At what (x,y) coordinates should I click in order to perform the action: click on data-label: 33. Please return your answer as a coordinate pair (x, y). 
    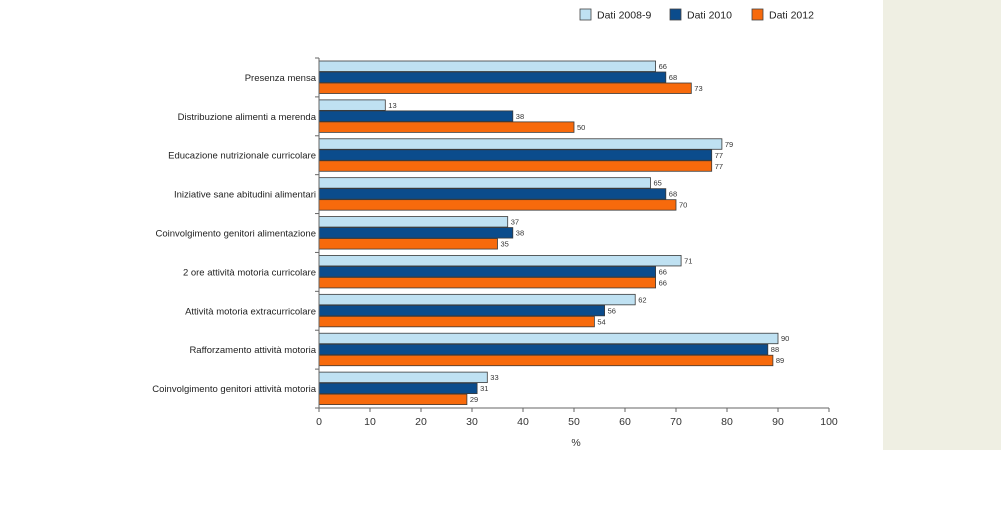
    Looking at the image, I should click on (494, 377).